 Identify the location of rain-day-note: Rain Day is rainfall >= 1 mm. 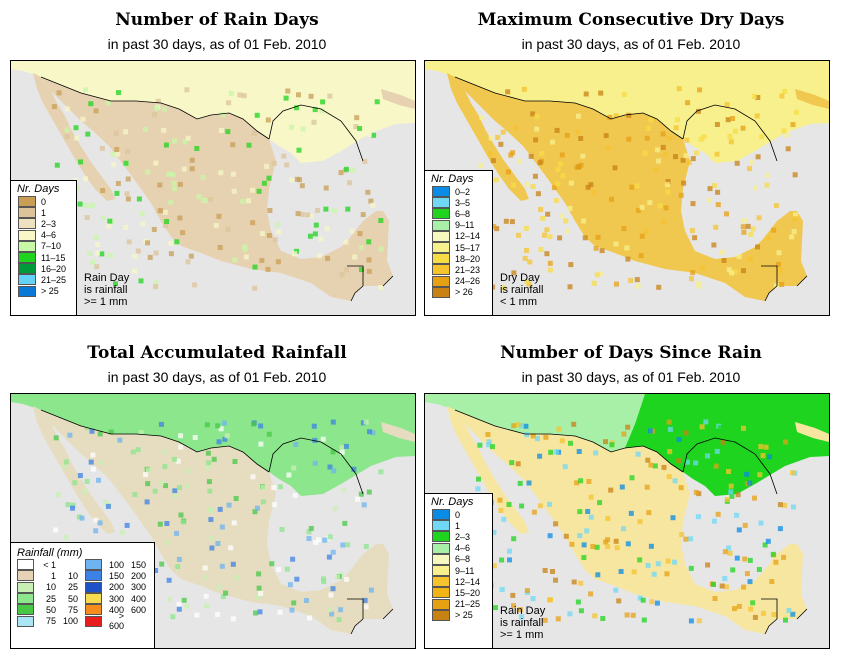
(522, 623).